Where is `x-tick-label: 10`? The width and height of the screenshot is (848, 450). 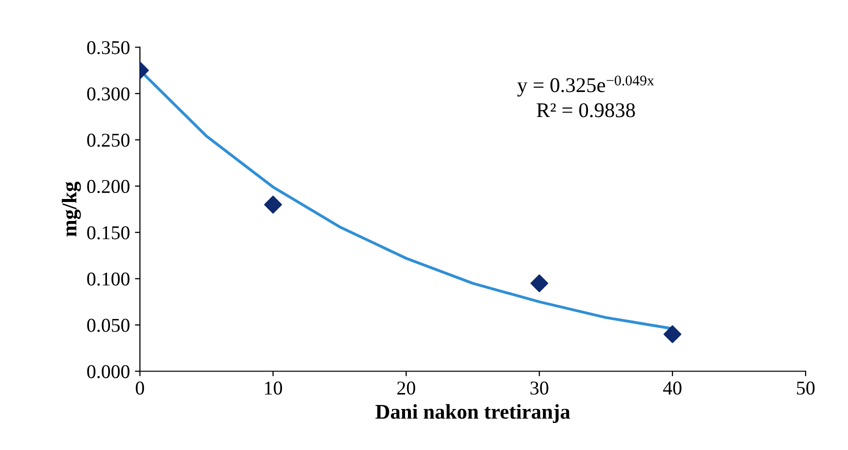 x-tick-label: 10 is located at coordinates (273, 388).